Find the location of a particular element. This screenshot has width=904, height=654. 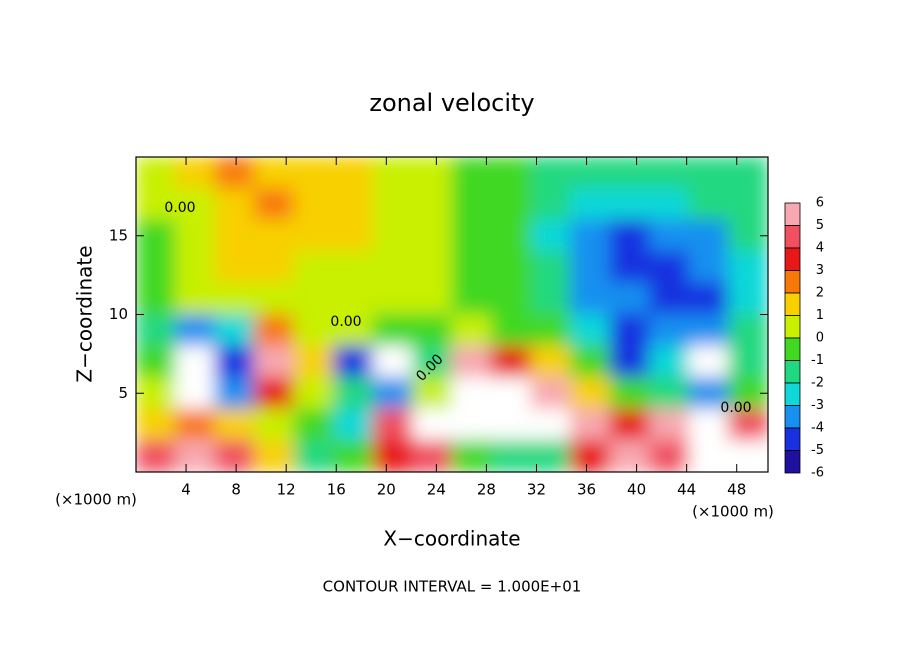

x-tick-label: 44 is located at coordinates (686, 490).